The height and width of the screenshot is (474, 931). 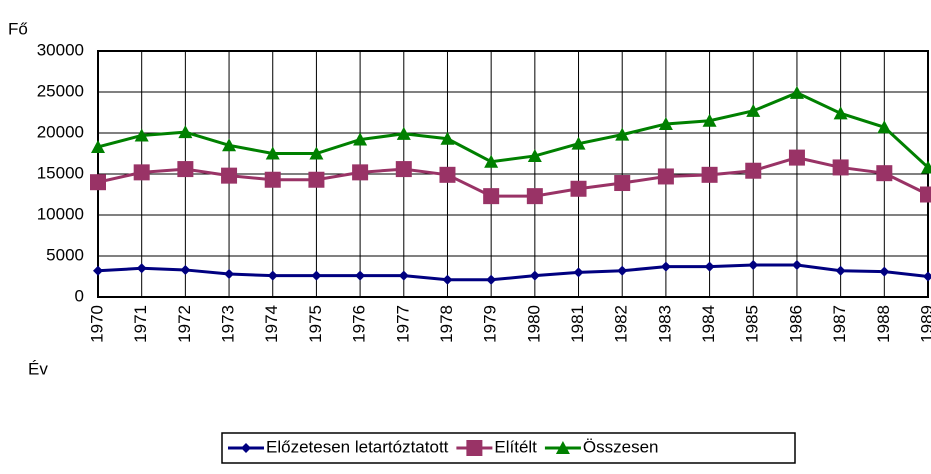 I want to click on x-tick-label: 1980, so click(x=533, y=324).